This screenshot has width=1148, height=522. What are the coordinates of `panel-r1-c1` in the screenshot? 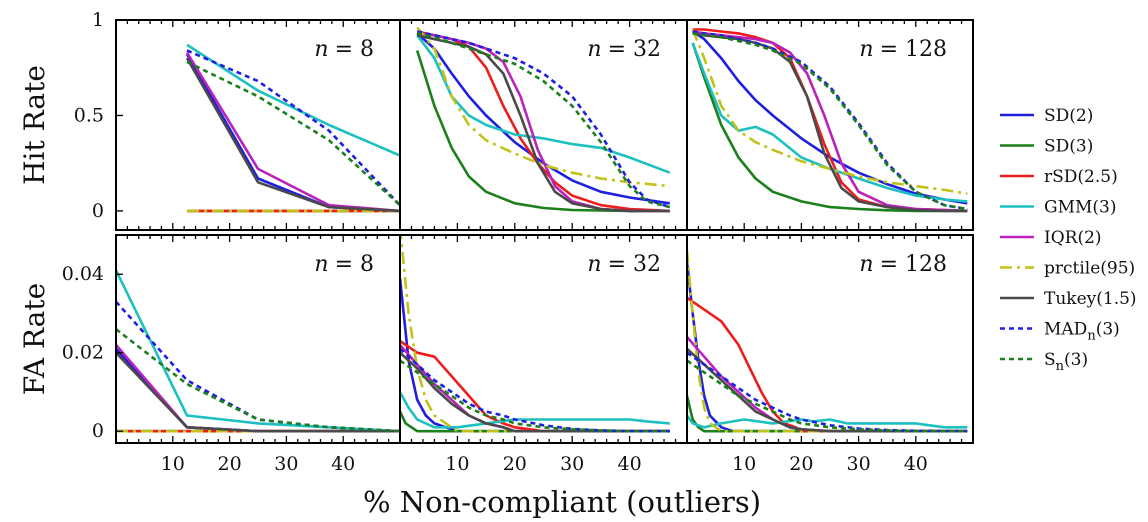 It's located at (543, 339).